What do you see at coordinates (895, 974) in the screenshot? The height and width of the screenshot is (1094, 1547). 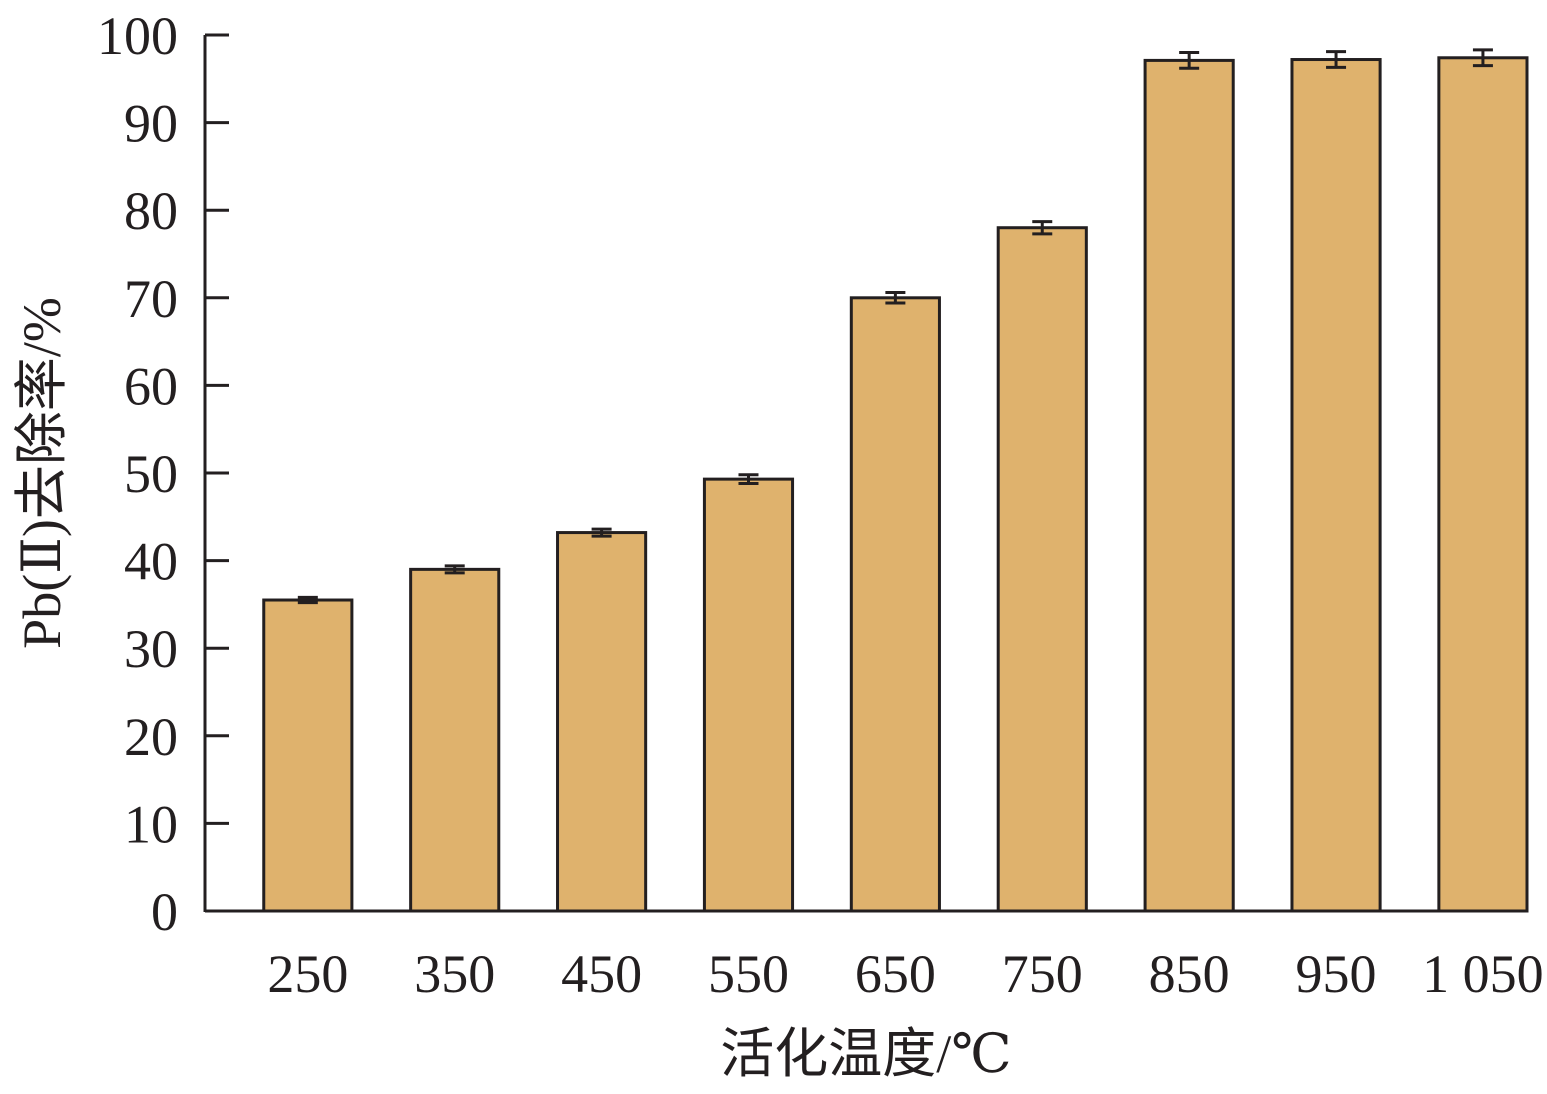 I see `x-tick-label: 650` at bounding box center [895, 974].